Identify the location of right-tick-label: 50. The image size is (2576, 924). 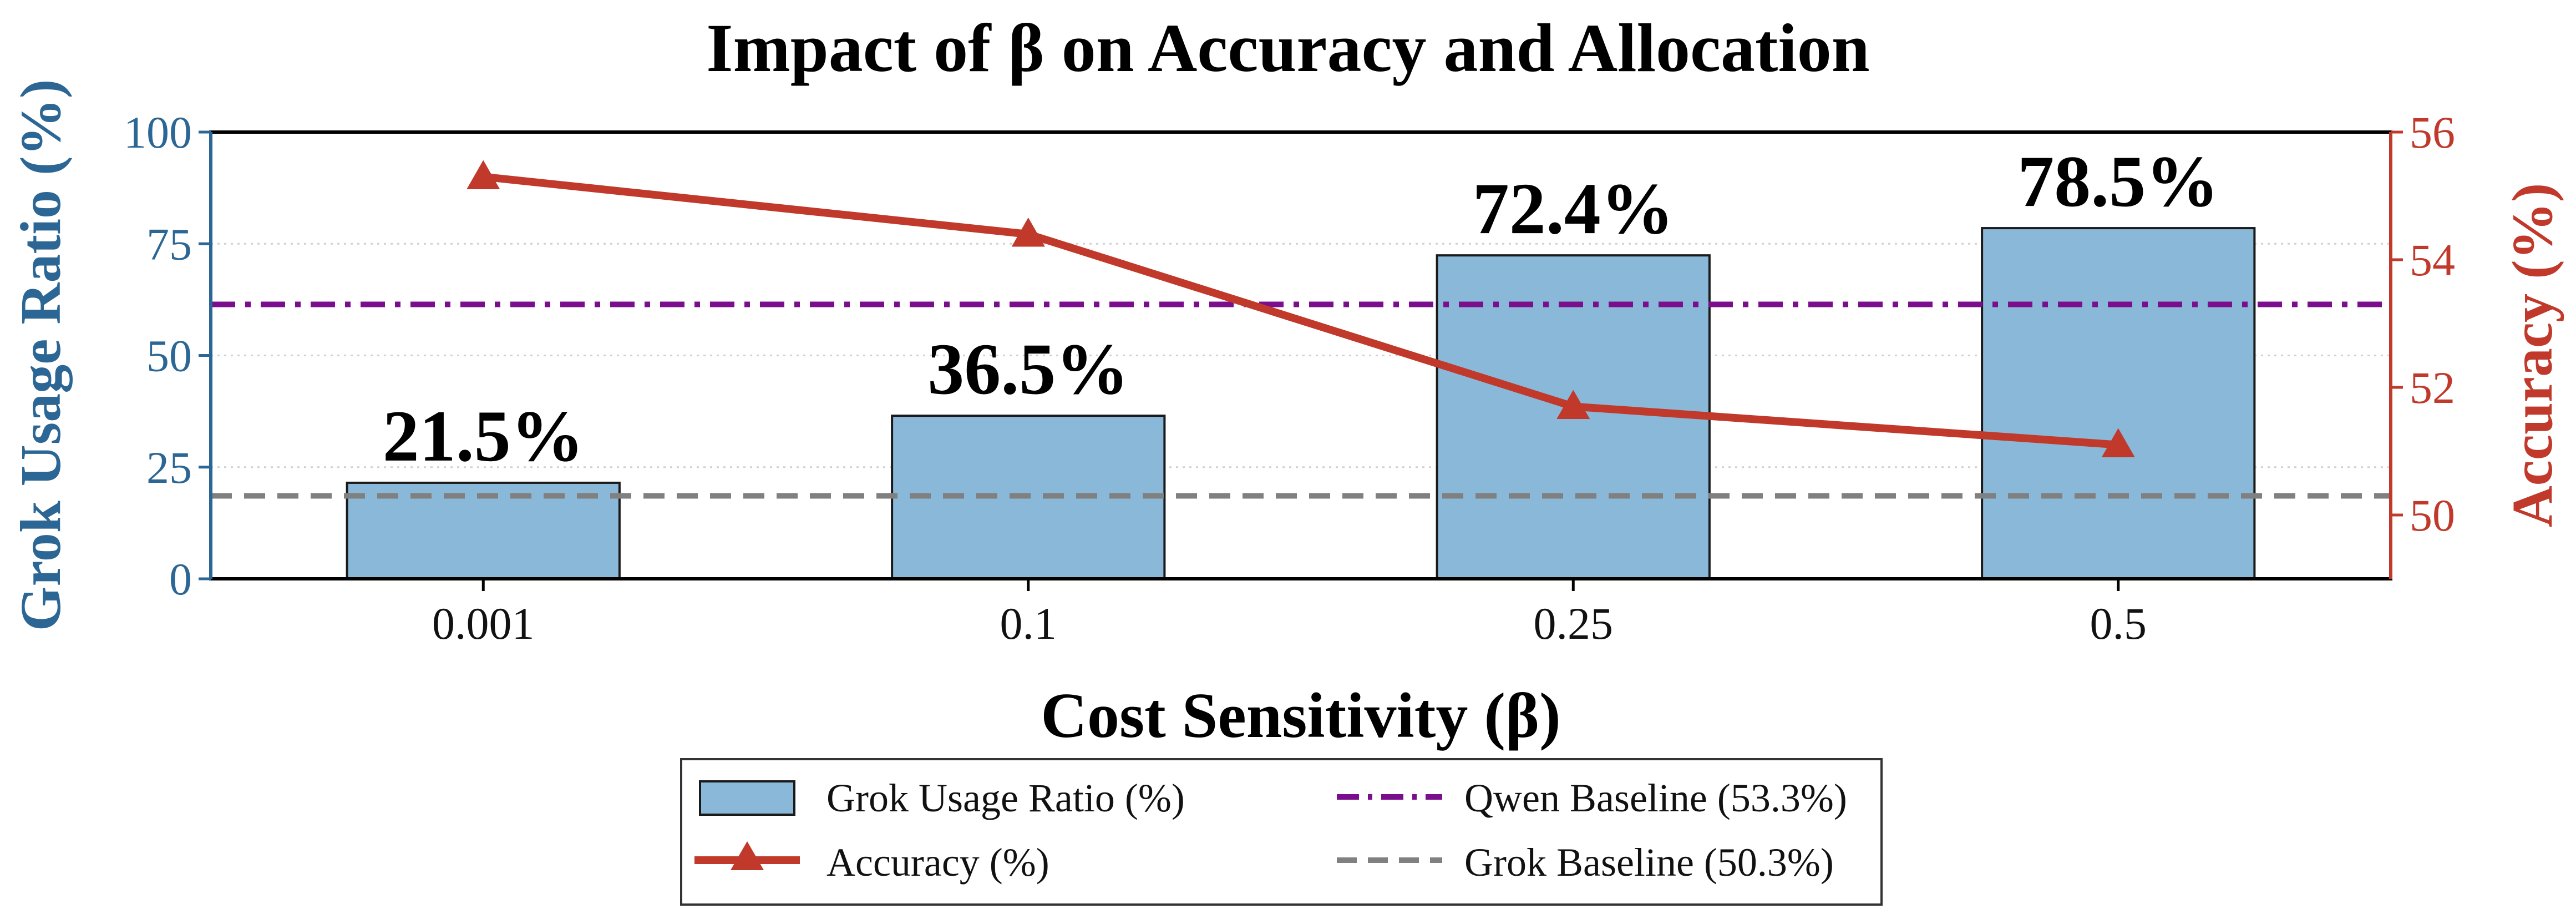
(2432, 515).